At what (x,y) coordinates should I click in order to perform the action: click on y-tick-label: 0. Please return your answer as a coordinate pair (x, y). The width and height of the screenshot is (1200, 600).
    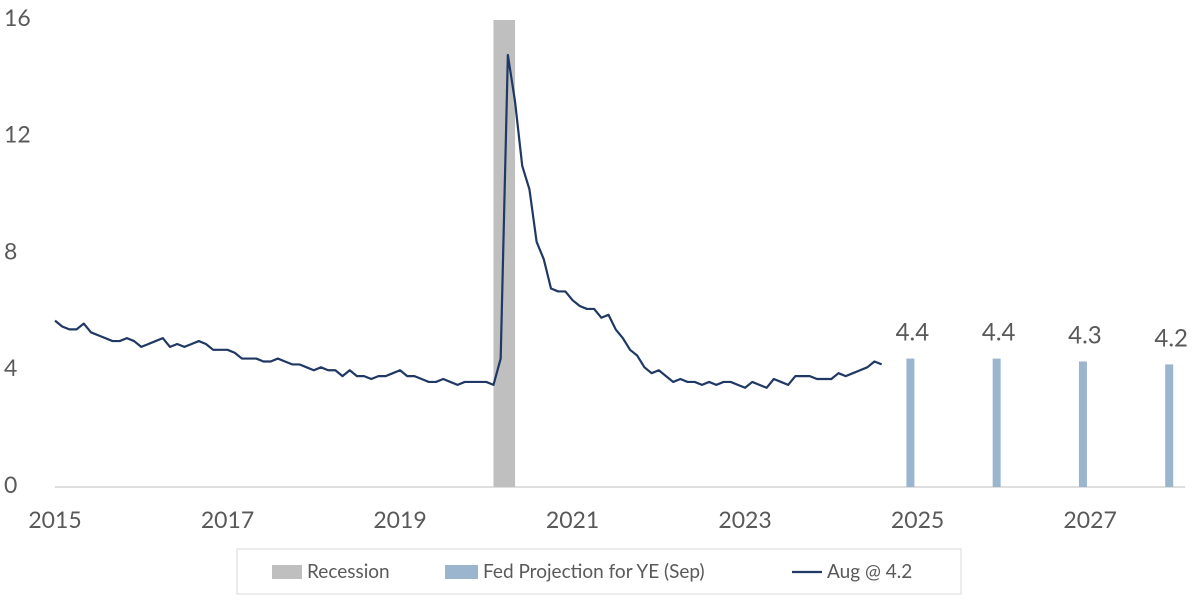
    Looking at the image, I should click on (10, 484).